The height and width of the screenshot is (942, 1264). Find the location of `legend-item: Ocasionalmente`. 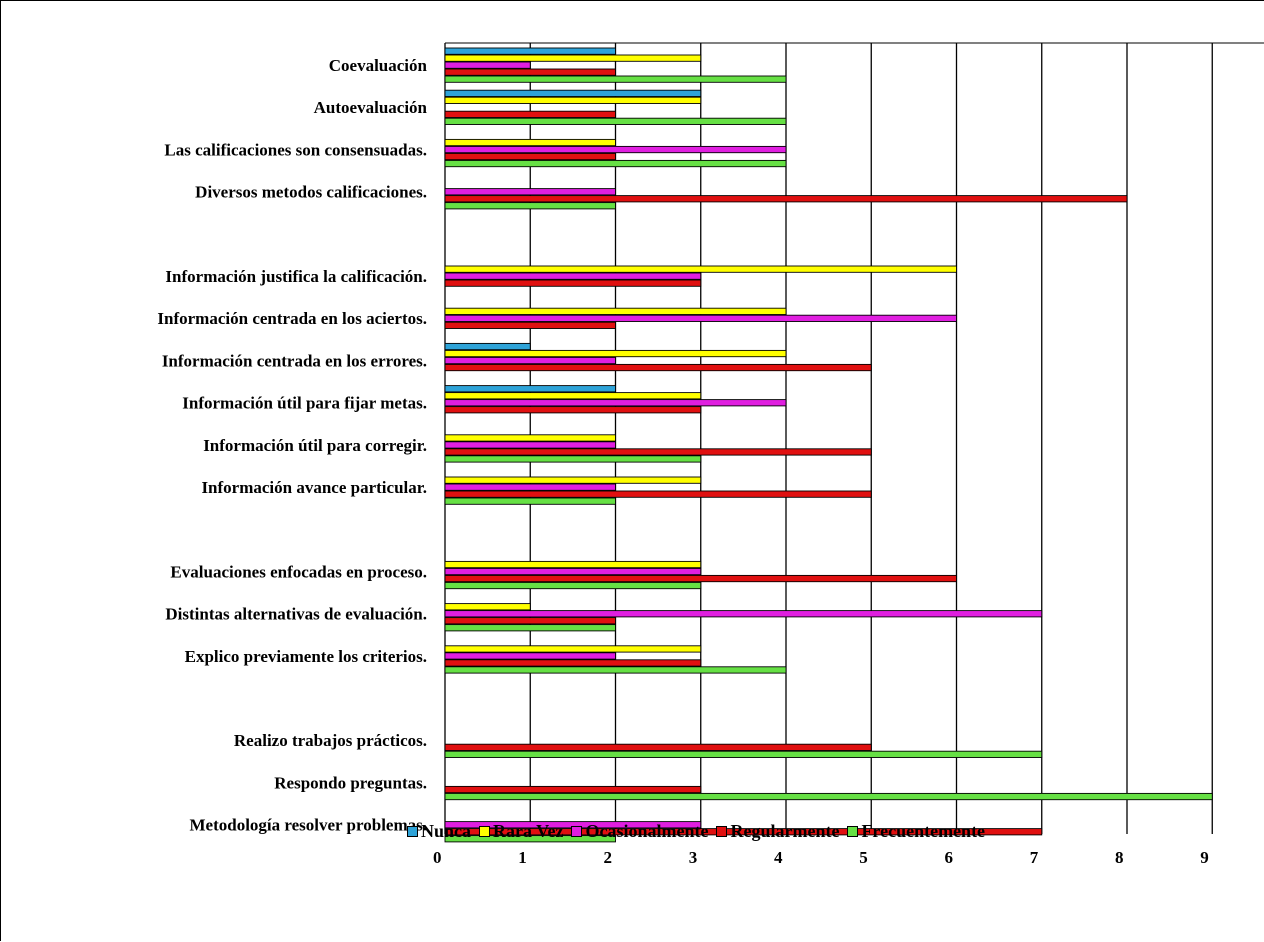

legend-item: Ocasionalmente is located at coordinates (639, 831).